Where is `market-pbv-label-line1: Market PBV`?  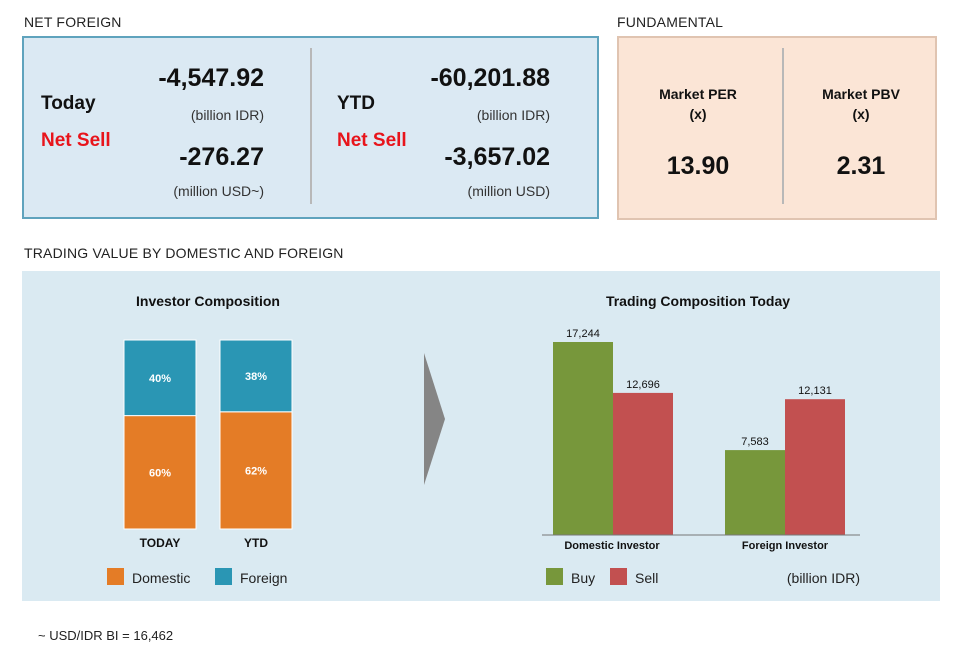 market-pbv-label-line1: Market PBV is located at coordinates (861, 94).